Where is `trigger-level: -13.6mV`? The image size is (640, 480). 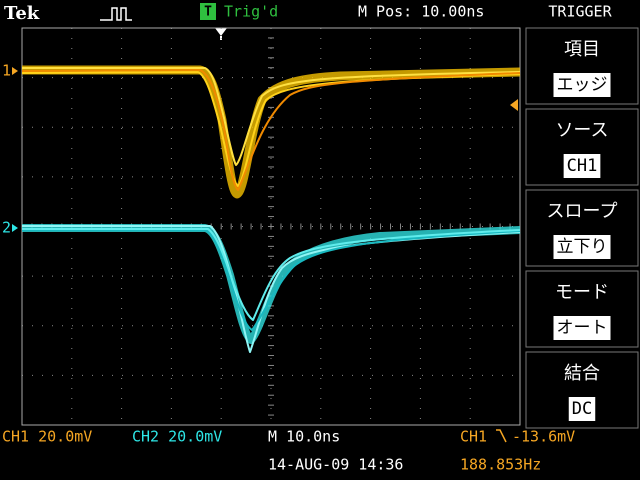 trigger-level: -13.6mV is located at coordinates (543, 437).